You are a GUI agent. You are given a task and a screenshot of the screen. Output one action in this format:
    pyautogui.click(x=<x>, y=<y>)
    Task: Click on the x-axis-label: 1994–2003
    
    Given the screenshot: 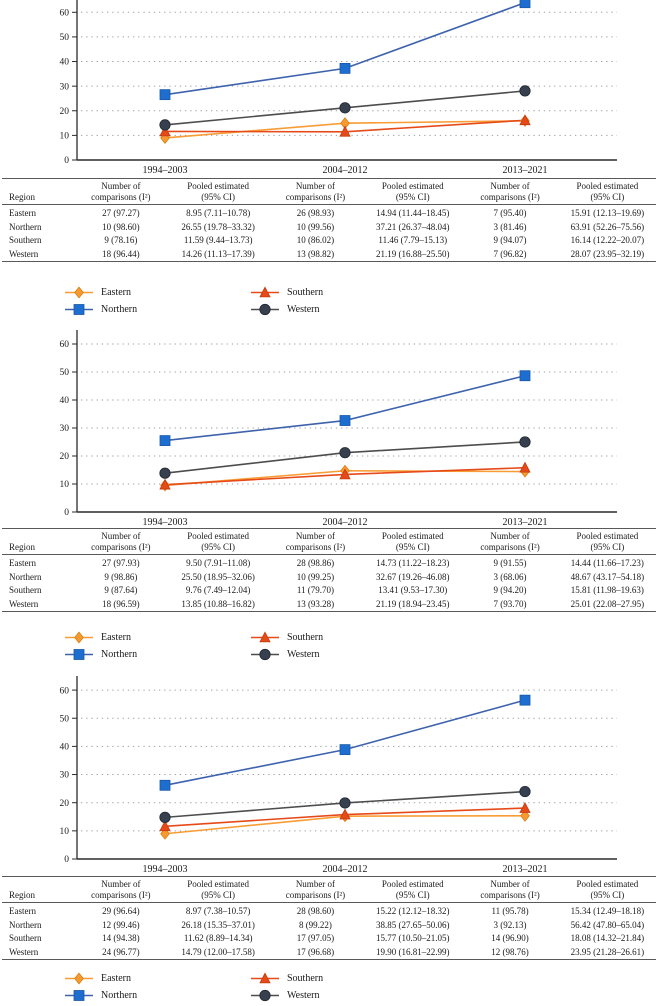 What is the action you would take?
    pyautogui.click(x=165, y=869)
    